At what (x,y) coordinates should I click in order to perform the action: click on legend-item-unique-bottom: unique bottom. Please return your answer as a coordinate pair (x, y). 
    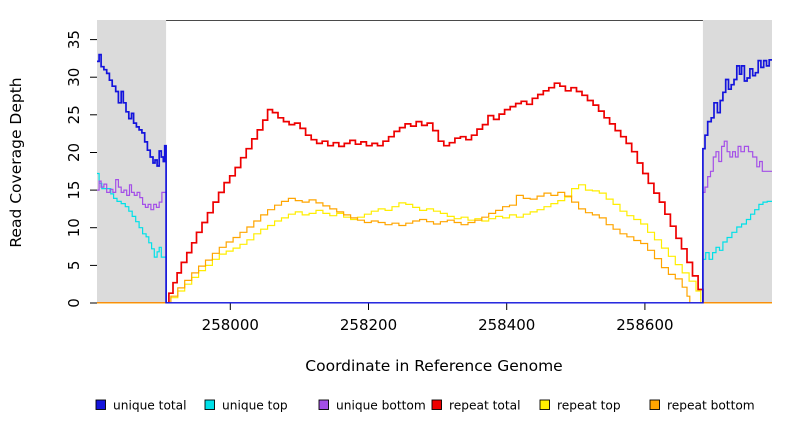
    Looking at the image, I should click on (372, 406).